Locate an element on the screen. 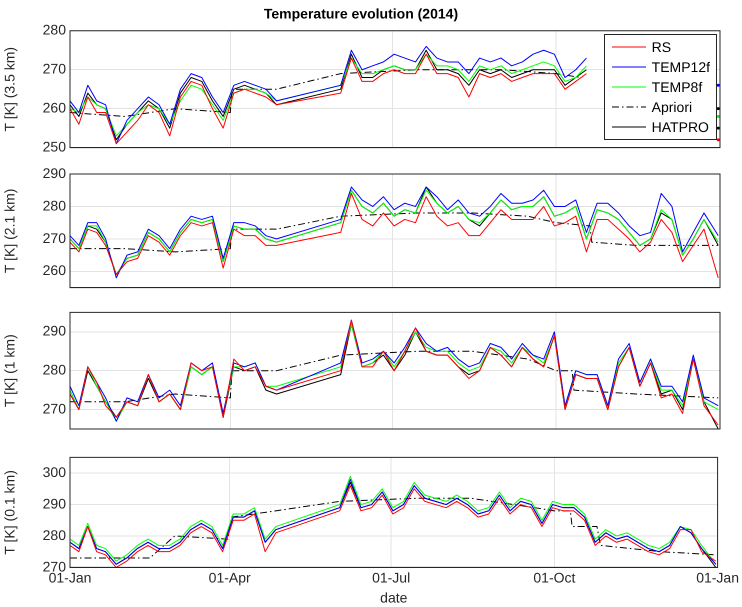 The height and width of the screenshot is (607, 742). x-tick-label: 01-Apr is located at coordinates (230, 578).